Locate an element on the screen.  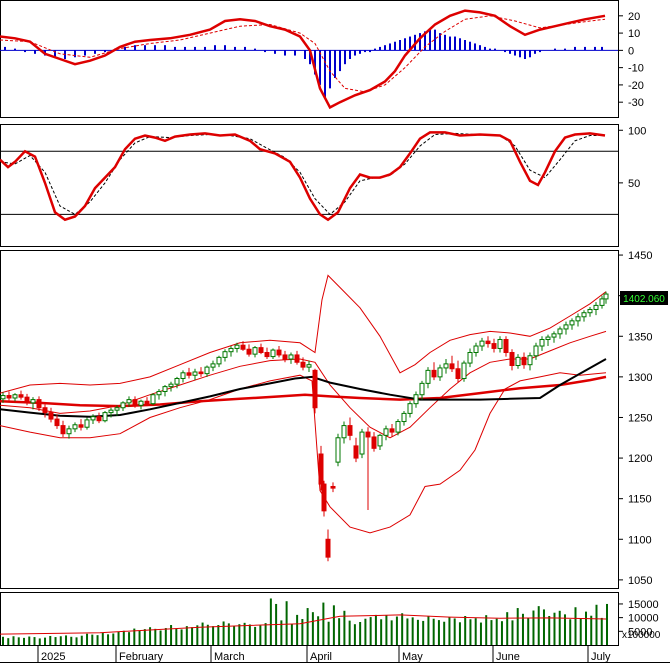
macd-tick-label: -20 is located at coordinates (636, 86).